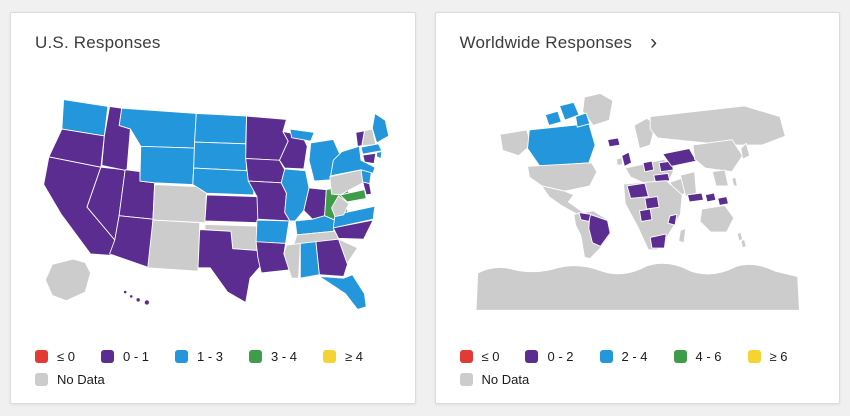 The width and height of the screenshot is (850, 416). Describe the element at coordinates (717, 125) in the screenshot. I see `region-russia` at that location.